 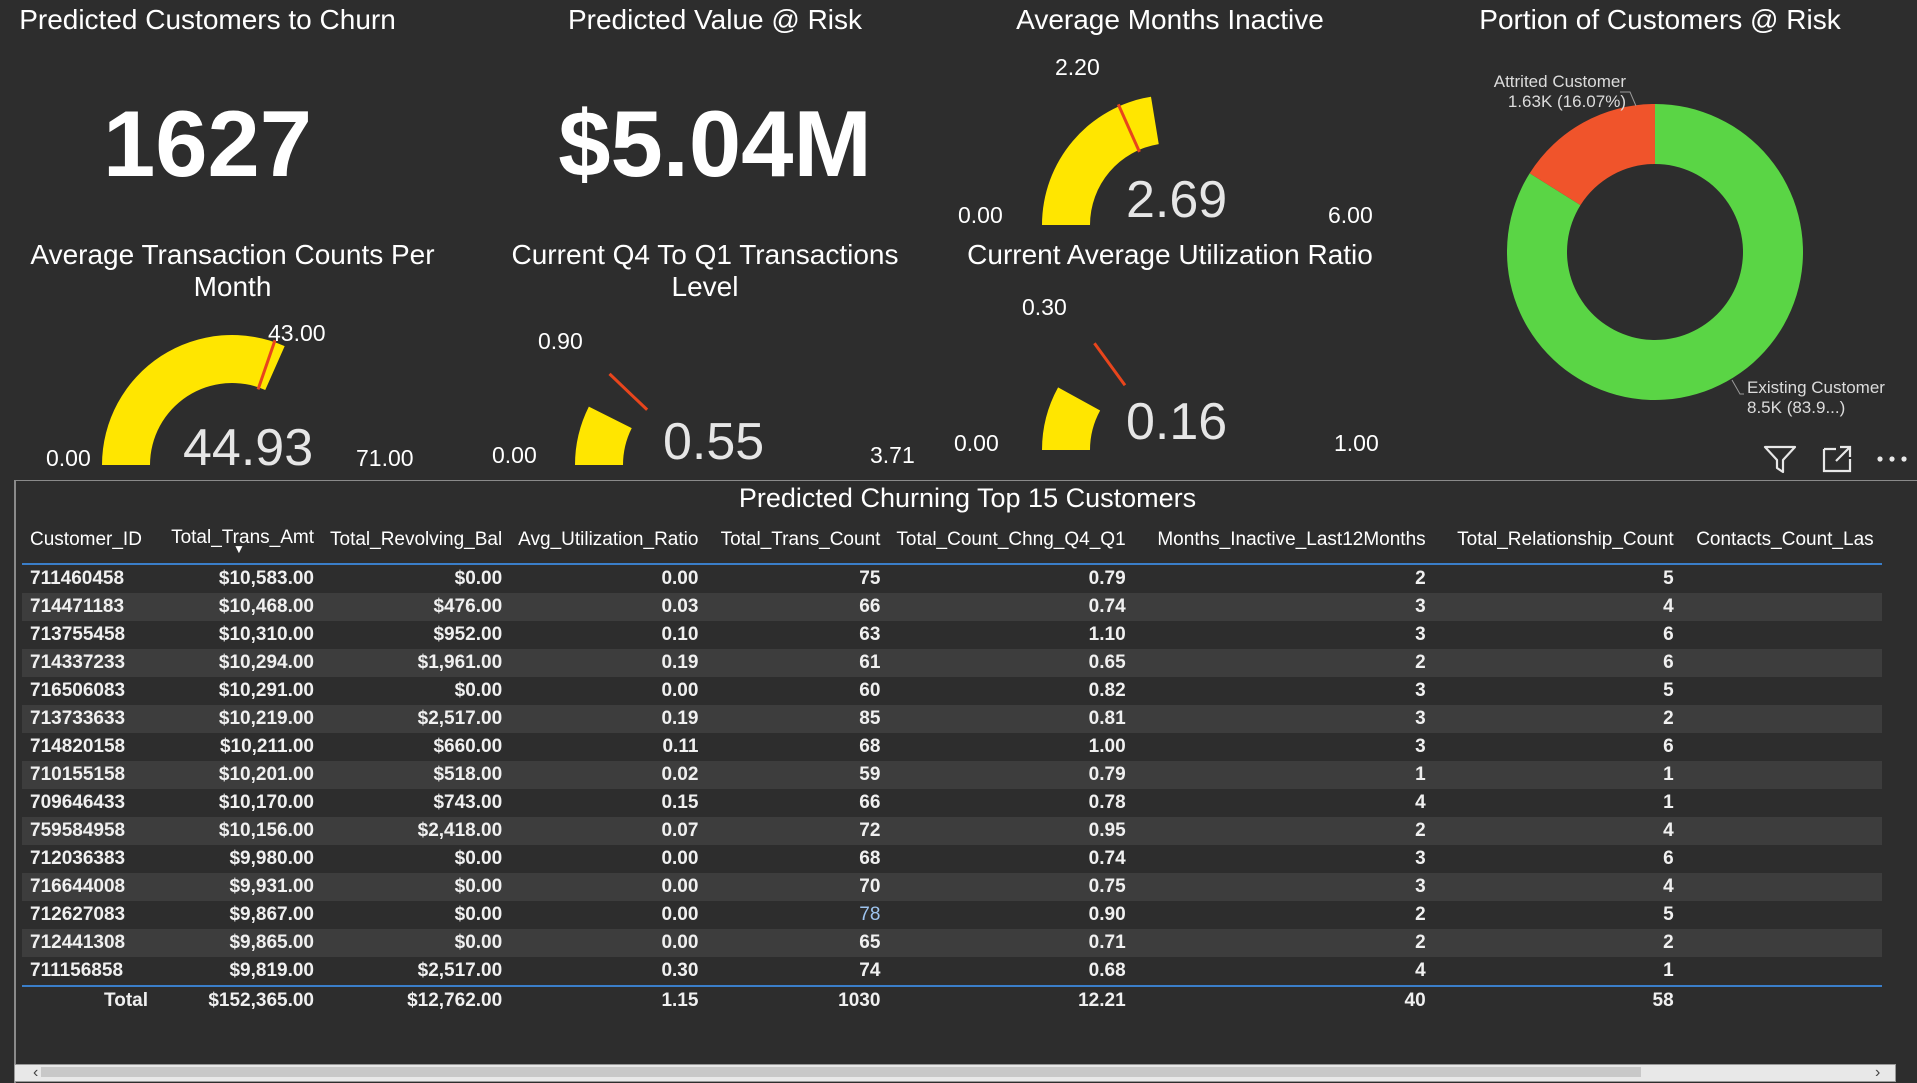 What do you see at coordinates (89, 859) in the screenshot?
I see `table-cell-customer-id: 712036383` at bounding box center [89, 859].